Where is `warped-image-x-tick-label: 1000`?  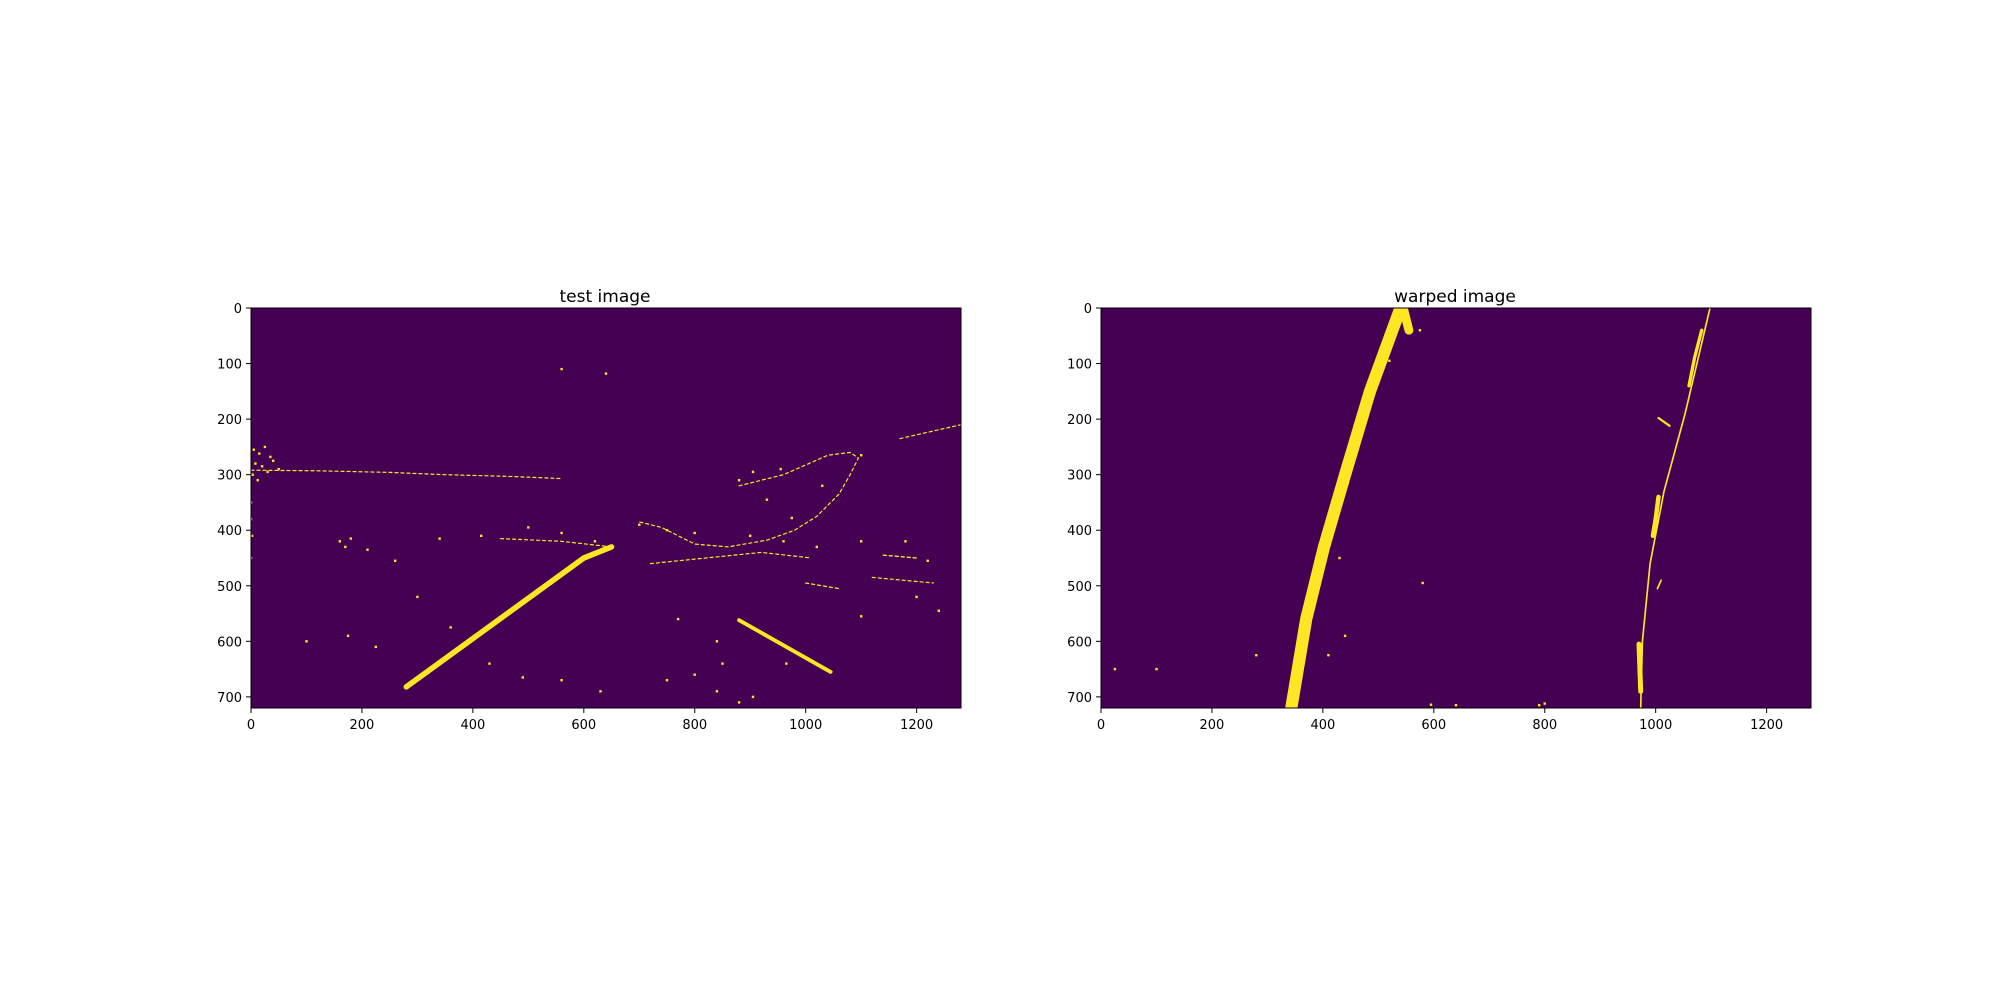 warped-image-x-tick-label: 1000 is located at coordinates (1655, 725).